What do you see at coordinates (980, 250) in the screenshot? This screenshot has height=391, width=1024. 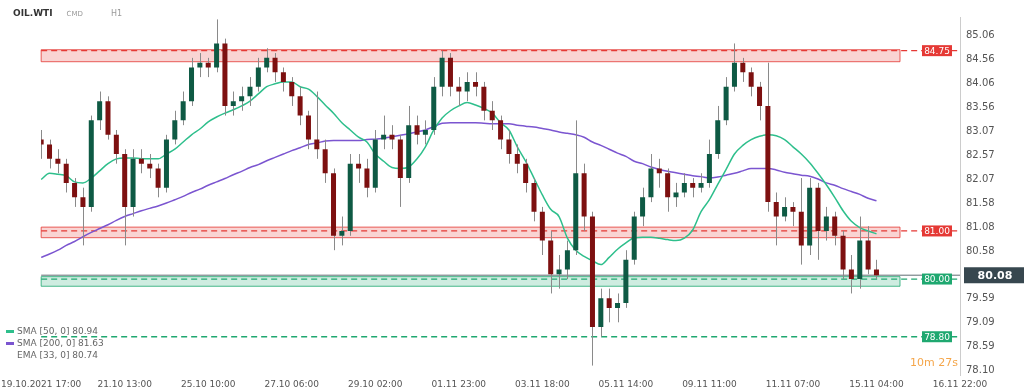 I see `y-tick-label: 80.58` at bounding box center [980, 250].